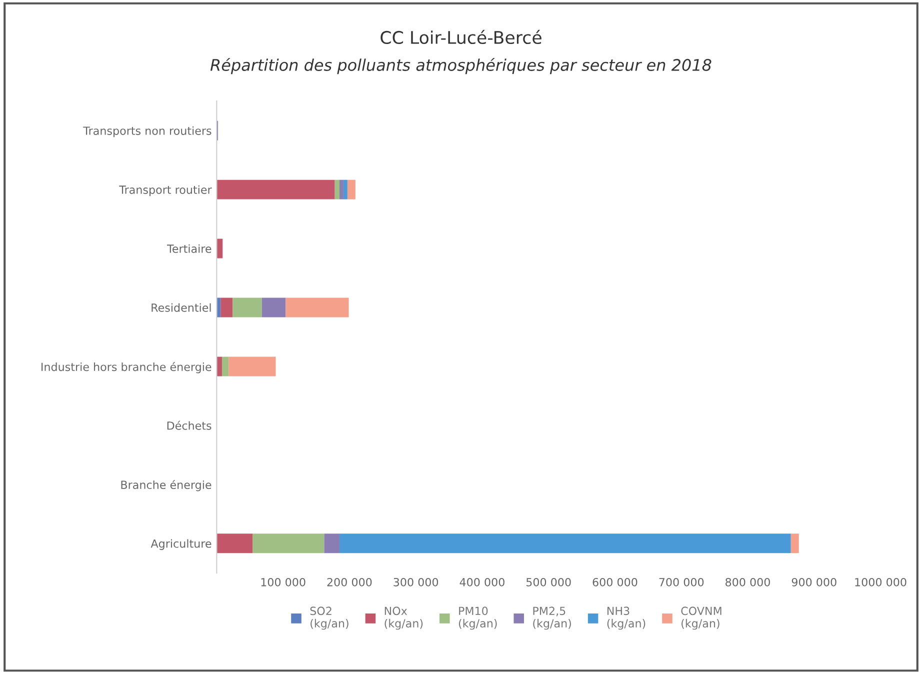 This screenshot has height=674, width=922. Describe the element at coordinates (681, 582) in the screenshot. I see `x-tick-label: 700 000` at that location.